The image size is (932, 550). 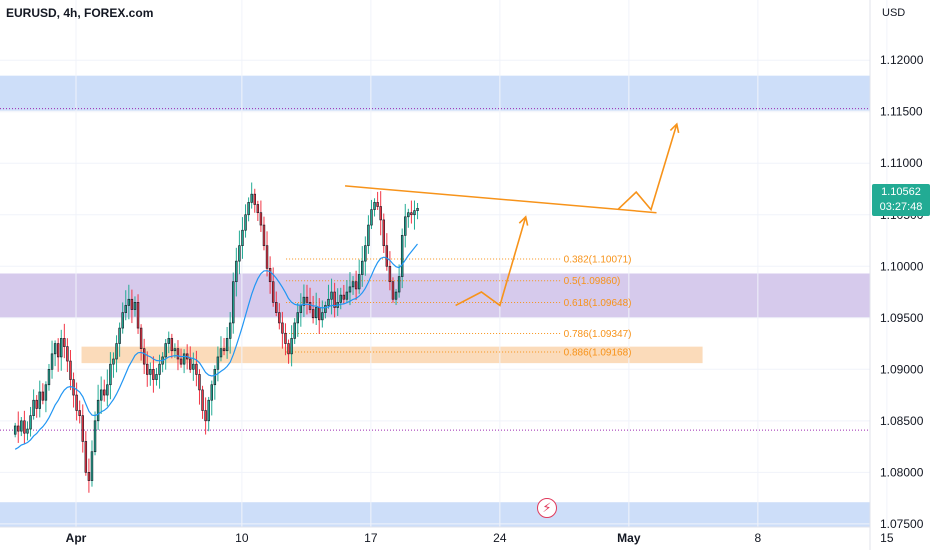 What do you see at coordinates (500, 199) in the screenshot?
I see `resistance-trend-line` at bounding box center [500, 199].